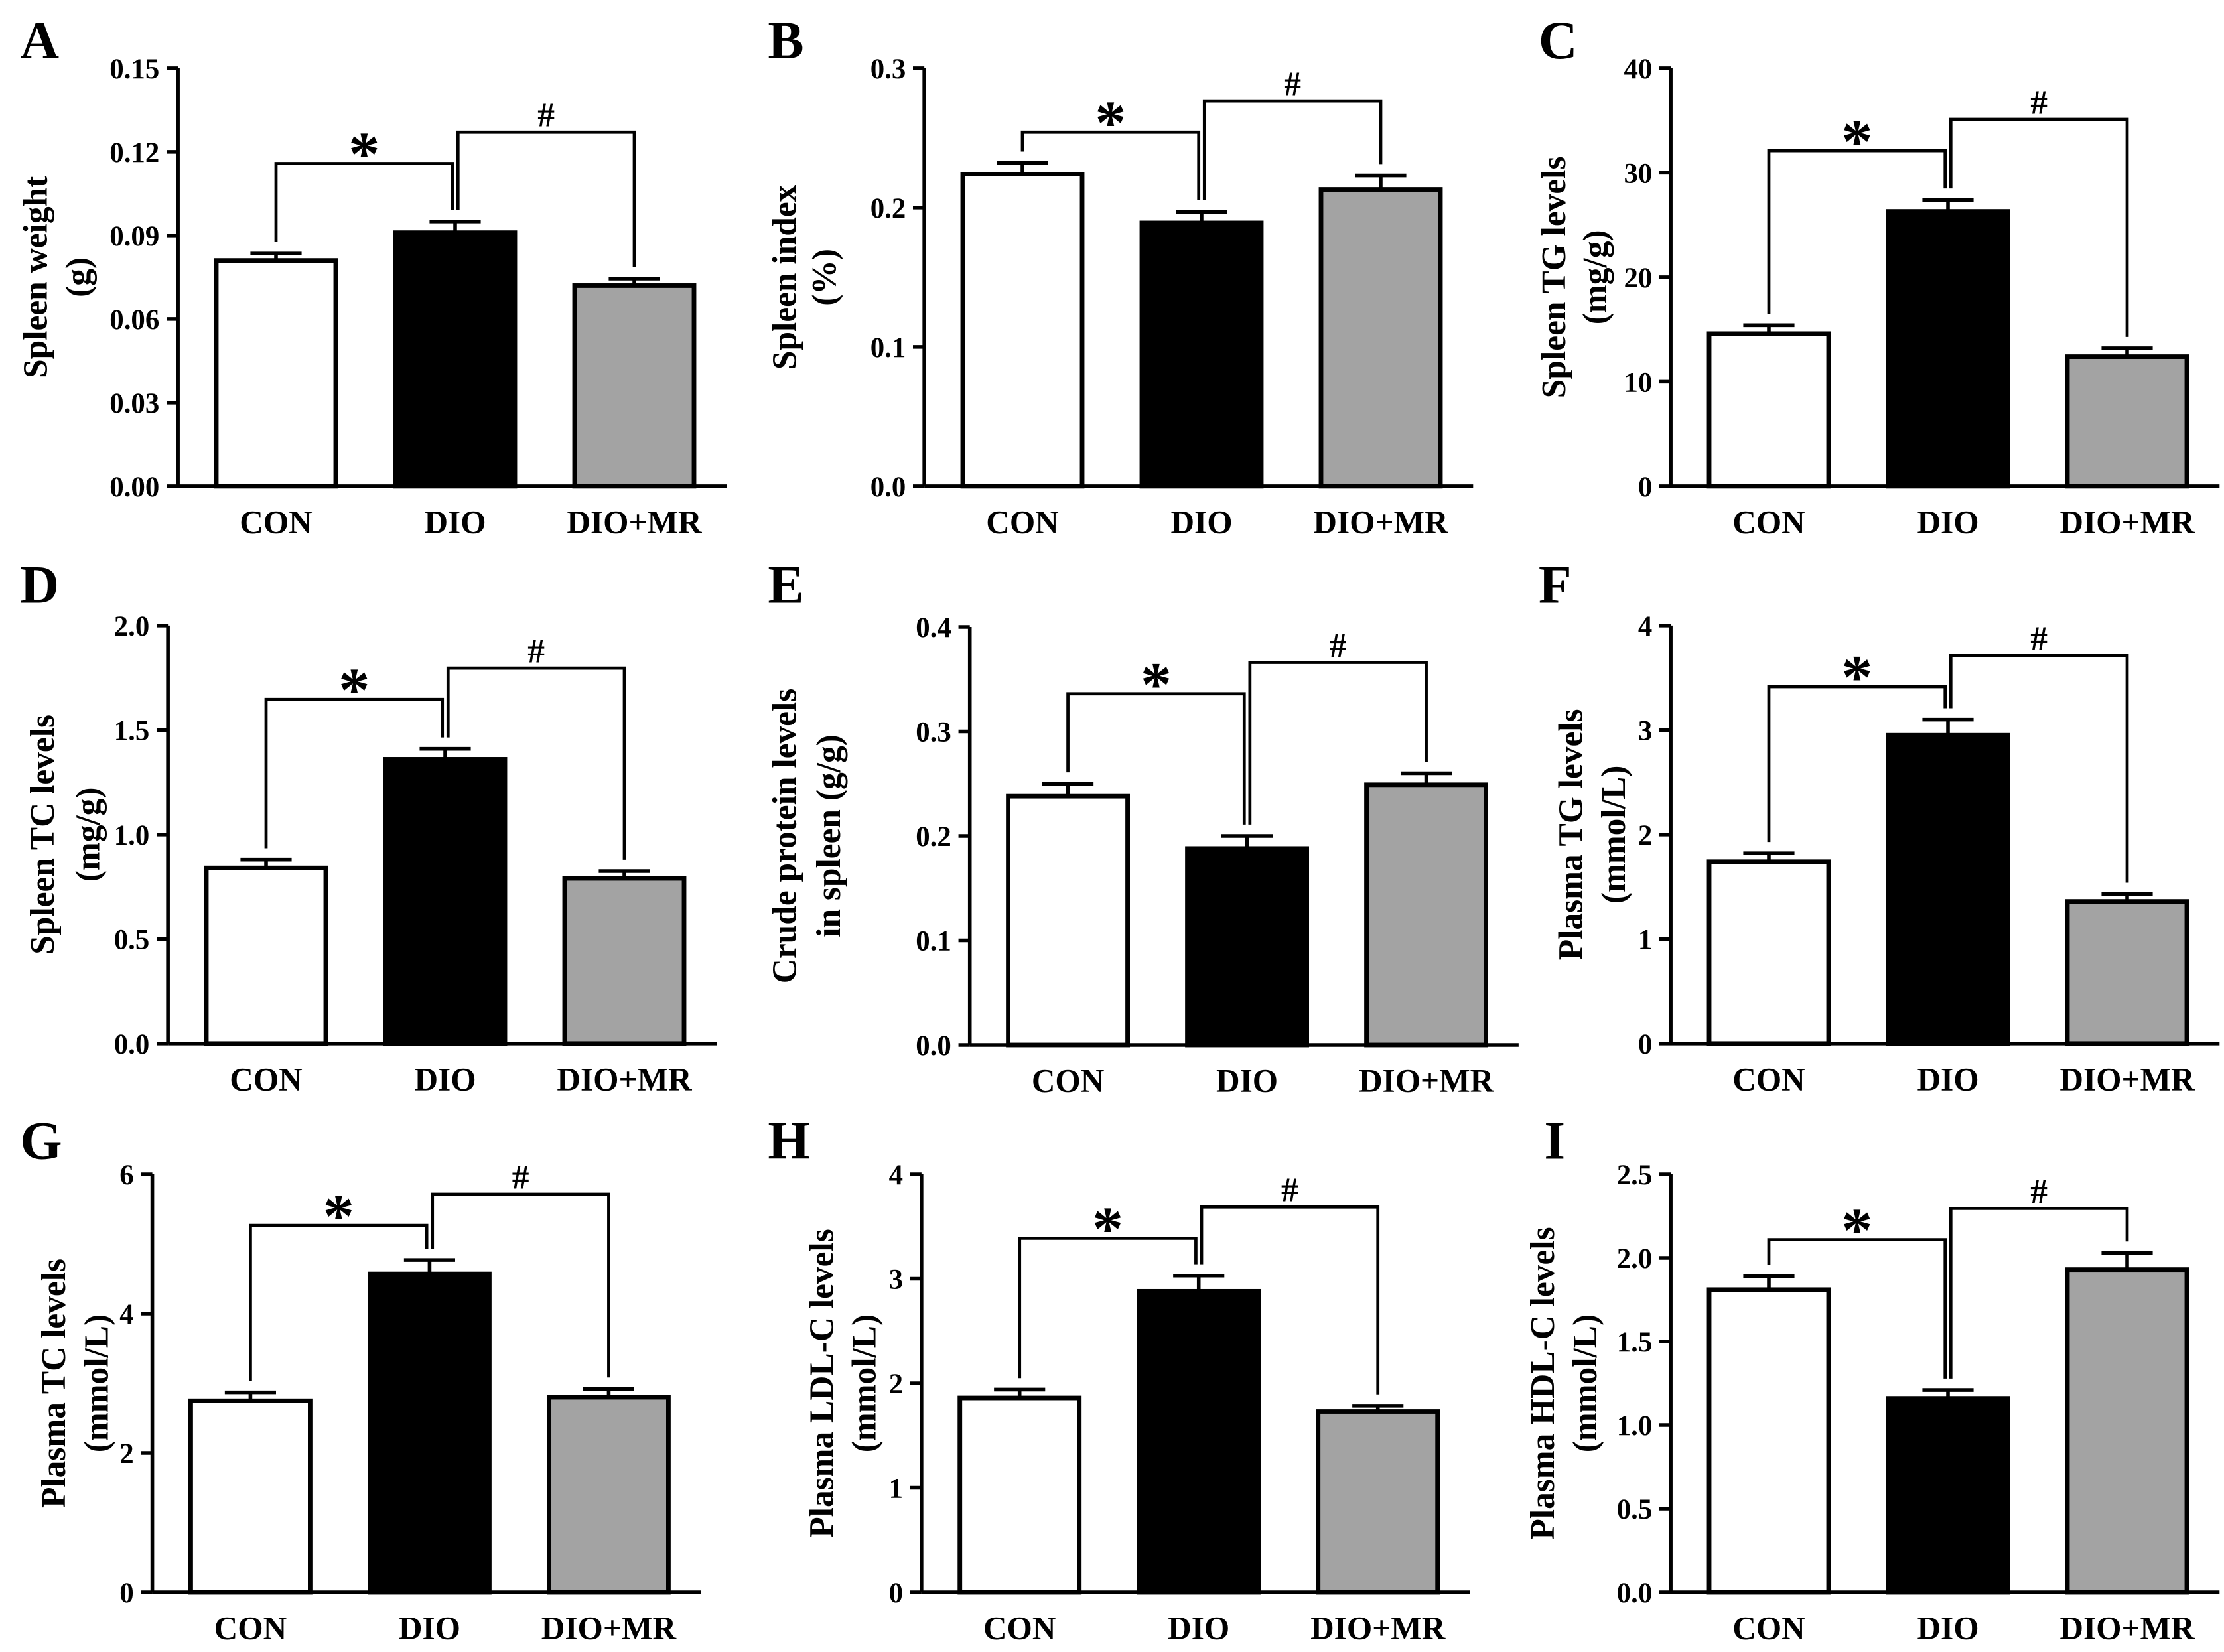 Image resolution: width=2224 pixels, height=1652 pixels. Describe the element at coordinates (339, 1302) in the screenshot. I see `significance-bracket-g-asterisk` at that location.